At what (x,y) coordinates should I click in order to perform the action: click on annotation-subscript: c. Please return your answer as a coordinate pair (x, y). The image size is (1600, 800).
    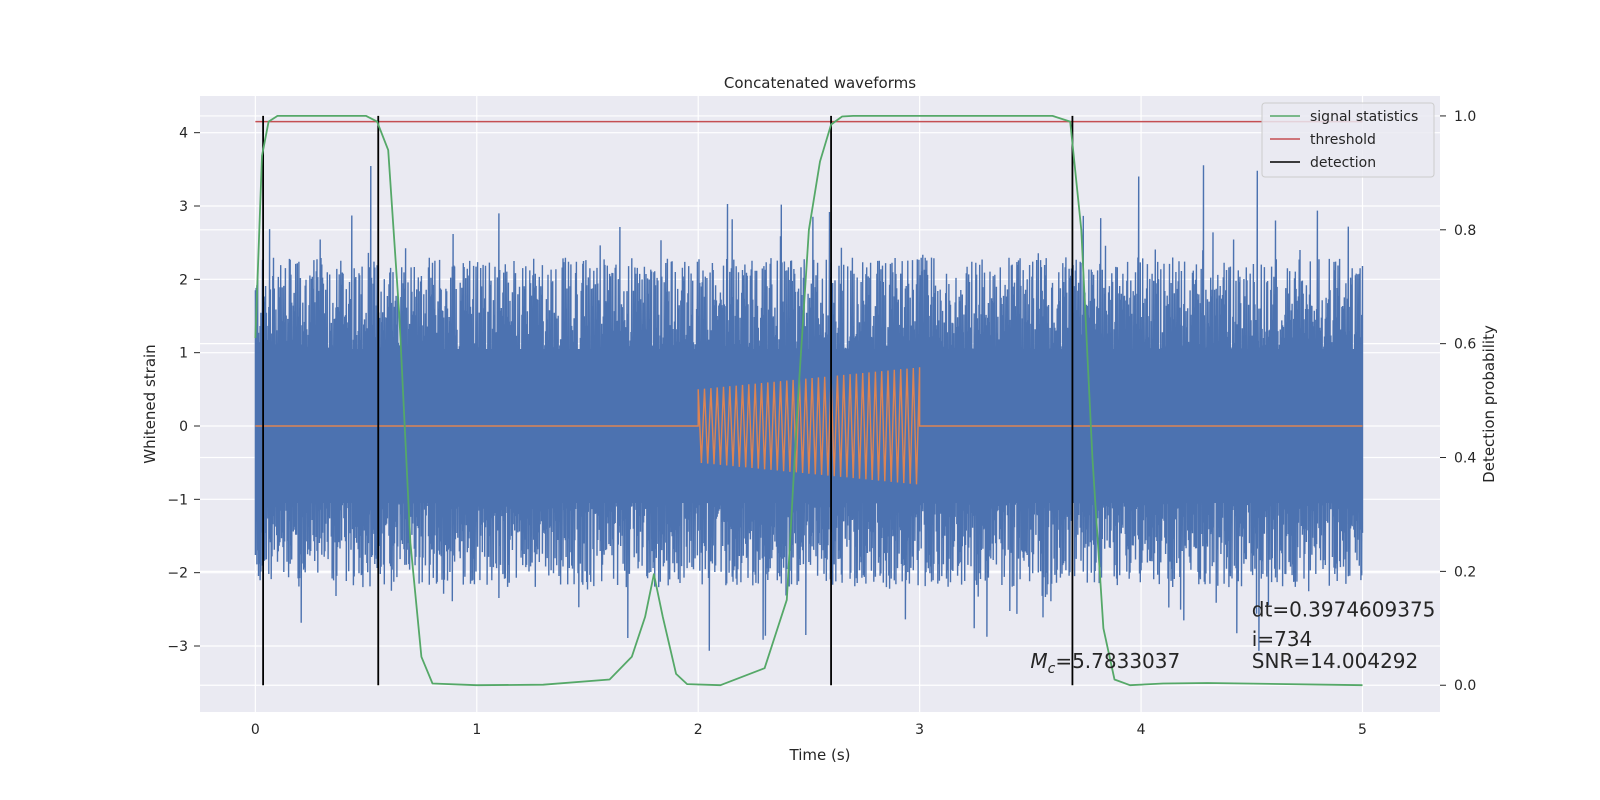
    Looking at the image, I should click on (1052, 669).